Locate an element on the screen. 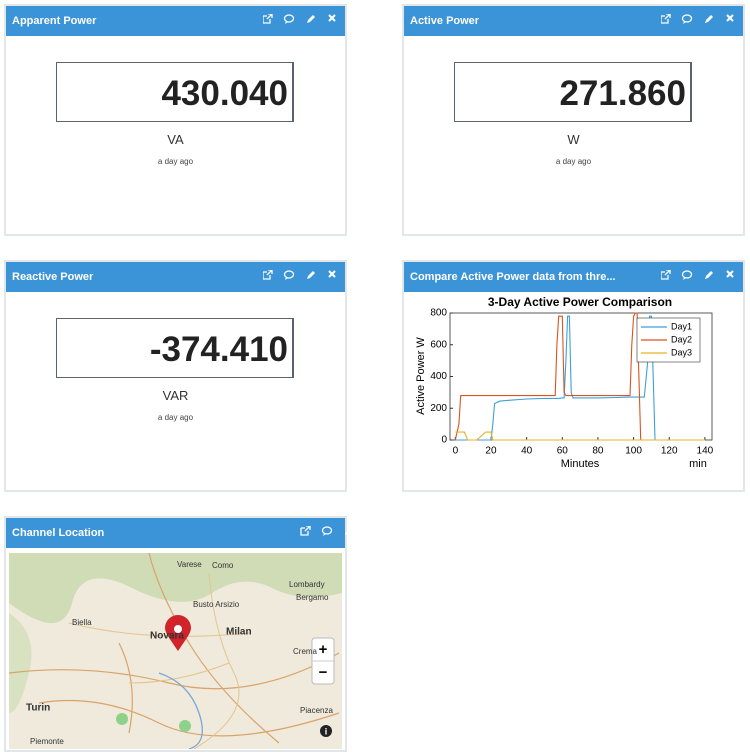 Image resolution: width=750 pixels, height=752 pixels. widget: Active Power 271.860 W a day ago is located at coordinates (573, 120).